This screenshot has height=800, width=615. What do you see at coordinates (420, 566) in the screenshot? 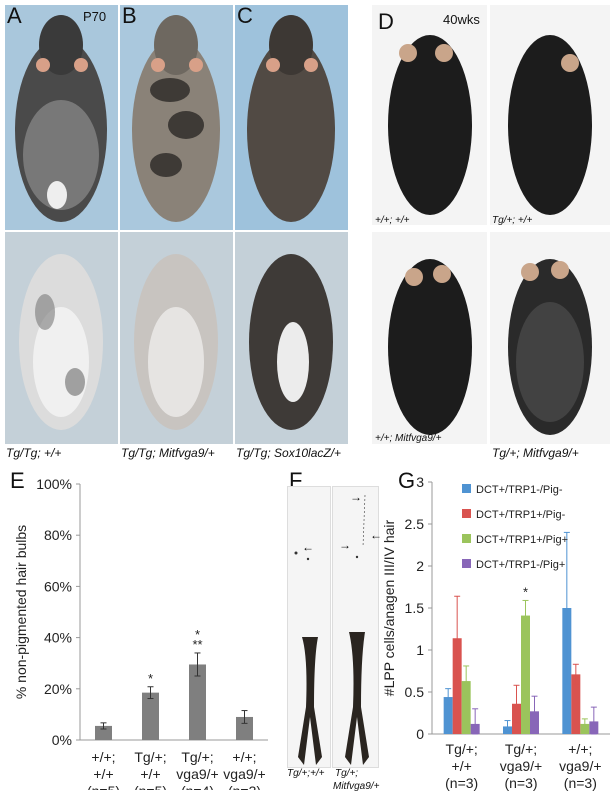
I see `chart-g-y-tick-label: 2` at bounding box center [420, 566].